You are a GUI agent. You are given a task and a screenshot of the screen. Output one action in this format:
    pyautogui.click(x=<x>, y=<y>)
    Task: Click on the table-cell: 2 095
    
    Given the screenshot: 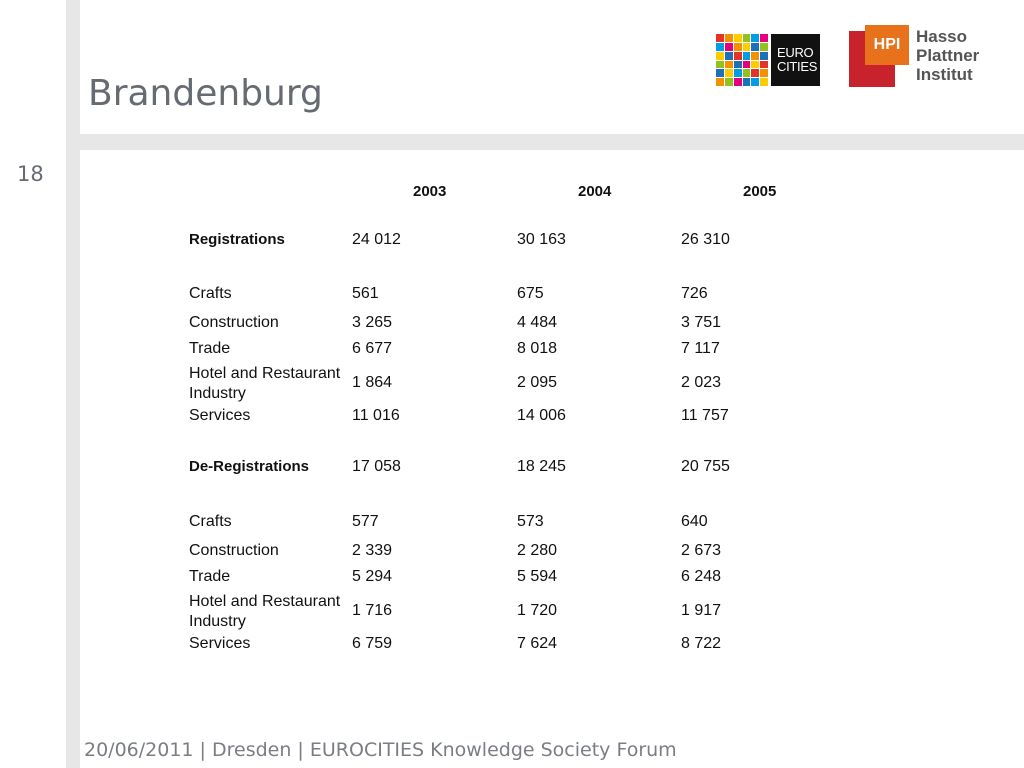 What is the action you would take?
    pyautogui.click(x=537, y=382)
    